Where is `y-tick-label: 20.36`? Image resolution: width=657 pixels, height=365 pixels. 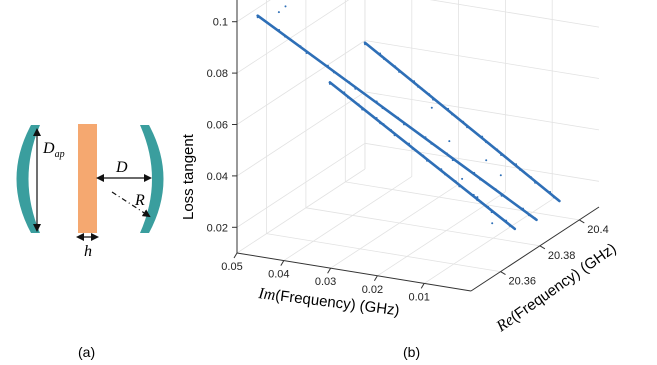 y-tick-label: 20.36 is located at coordinates (523, 282).